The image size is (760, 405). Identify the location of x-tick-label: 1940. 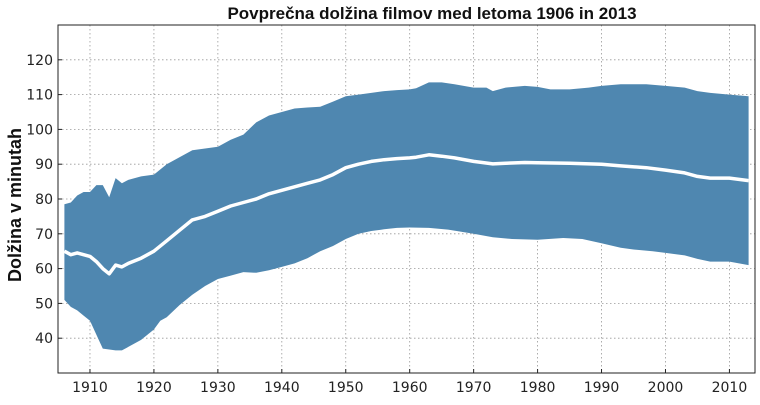
(282, 388).